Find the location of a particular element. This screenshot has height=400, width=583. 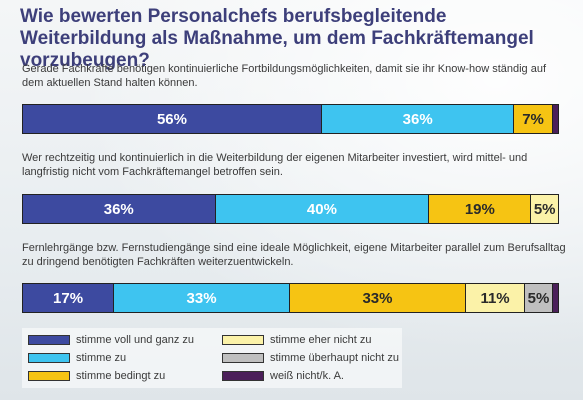

data-label: 40% is located at coordinates (321, 209).